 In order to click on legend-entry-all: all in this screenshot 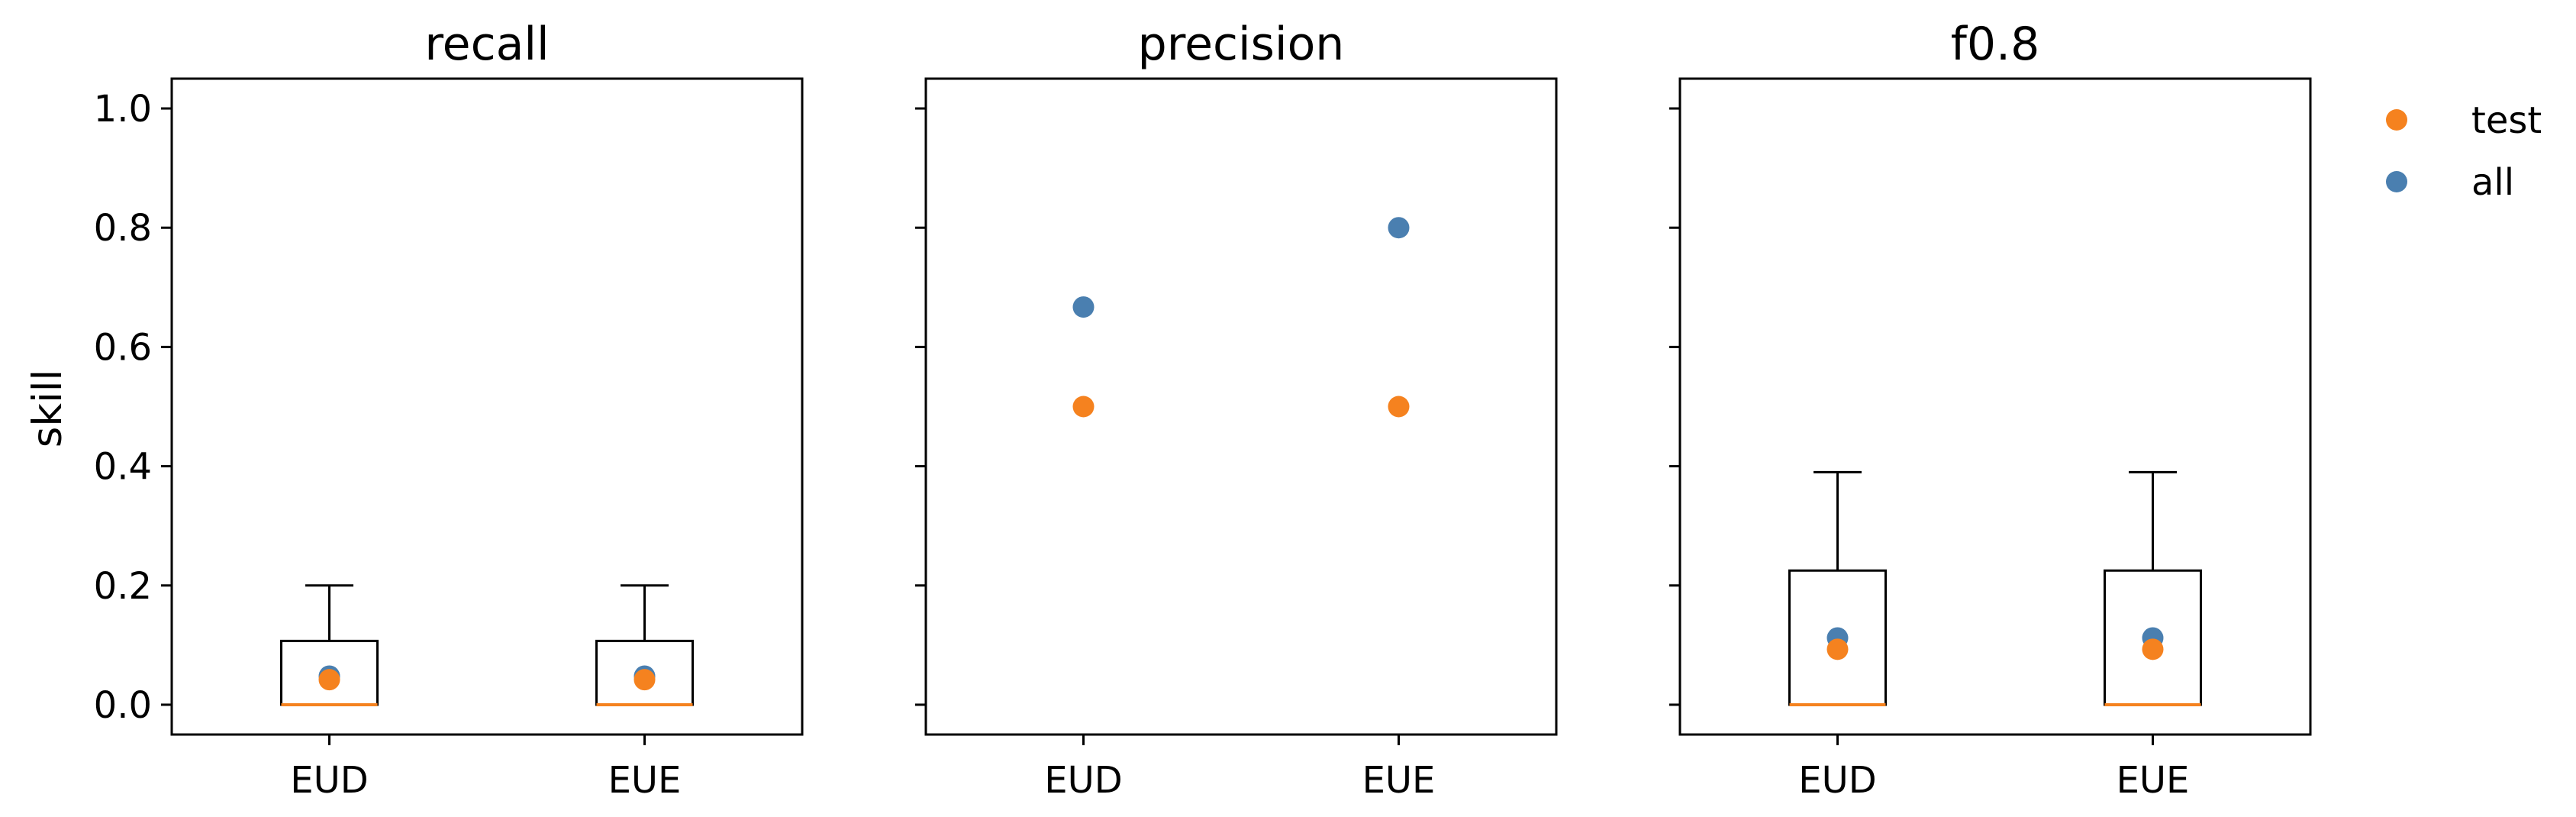, I will do `click(2450, 182)`.